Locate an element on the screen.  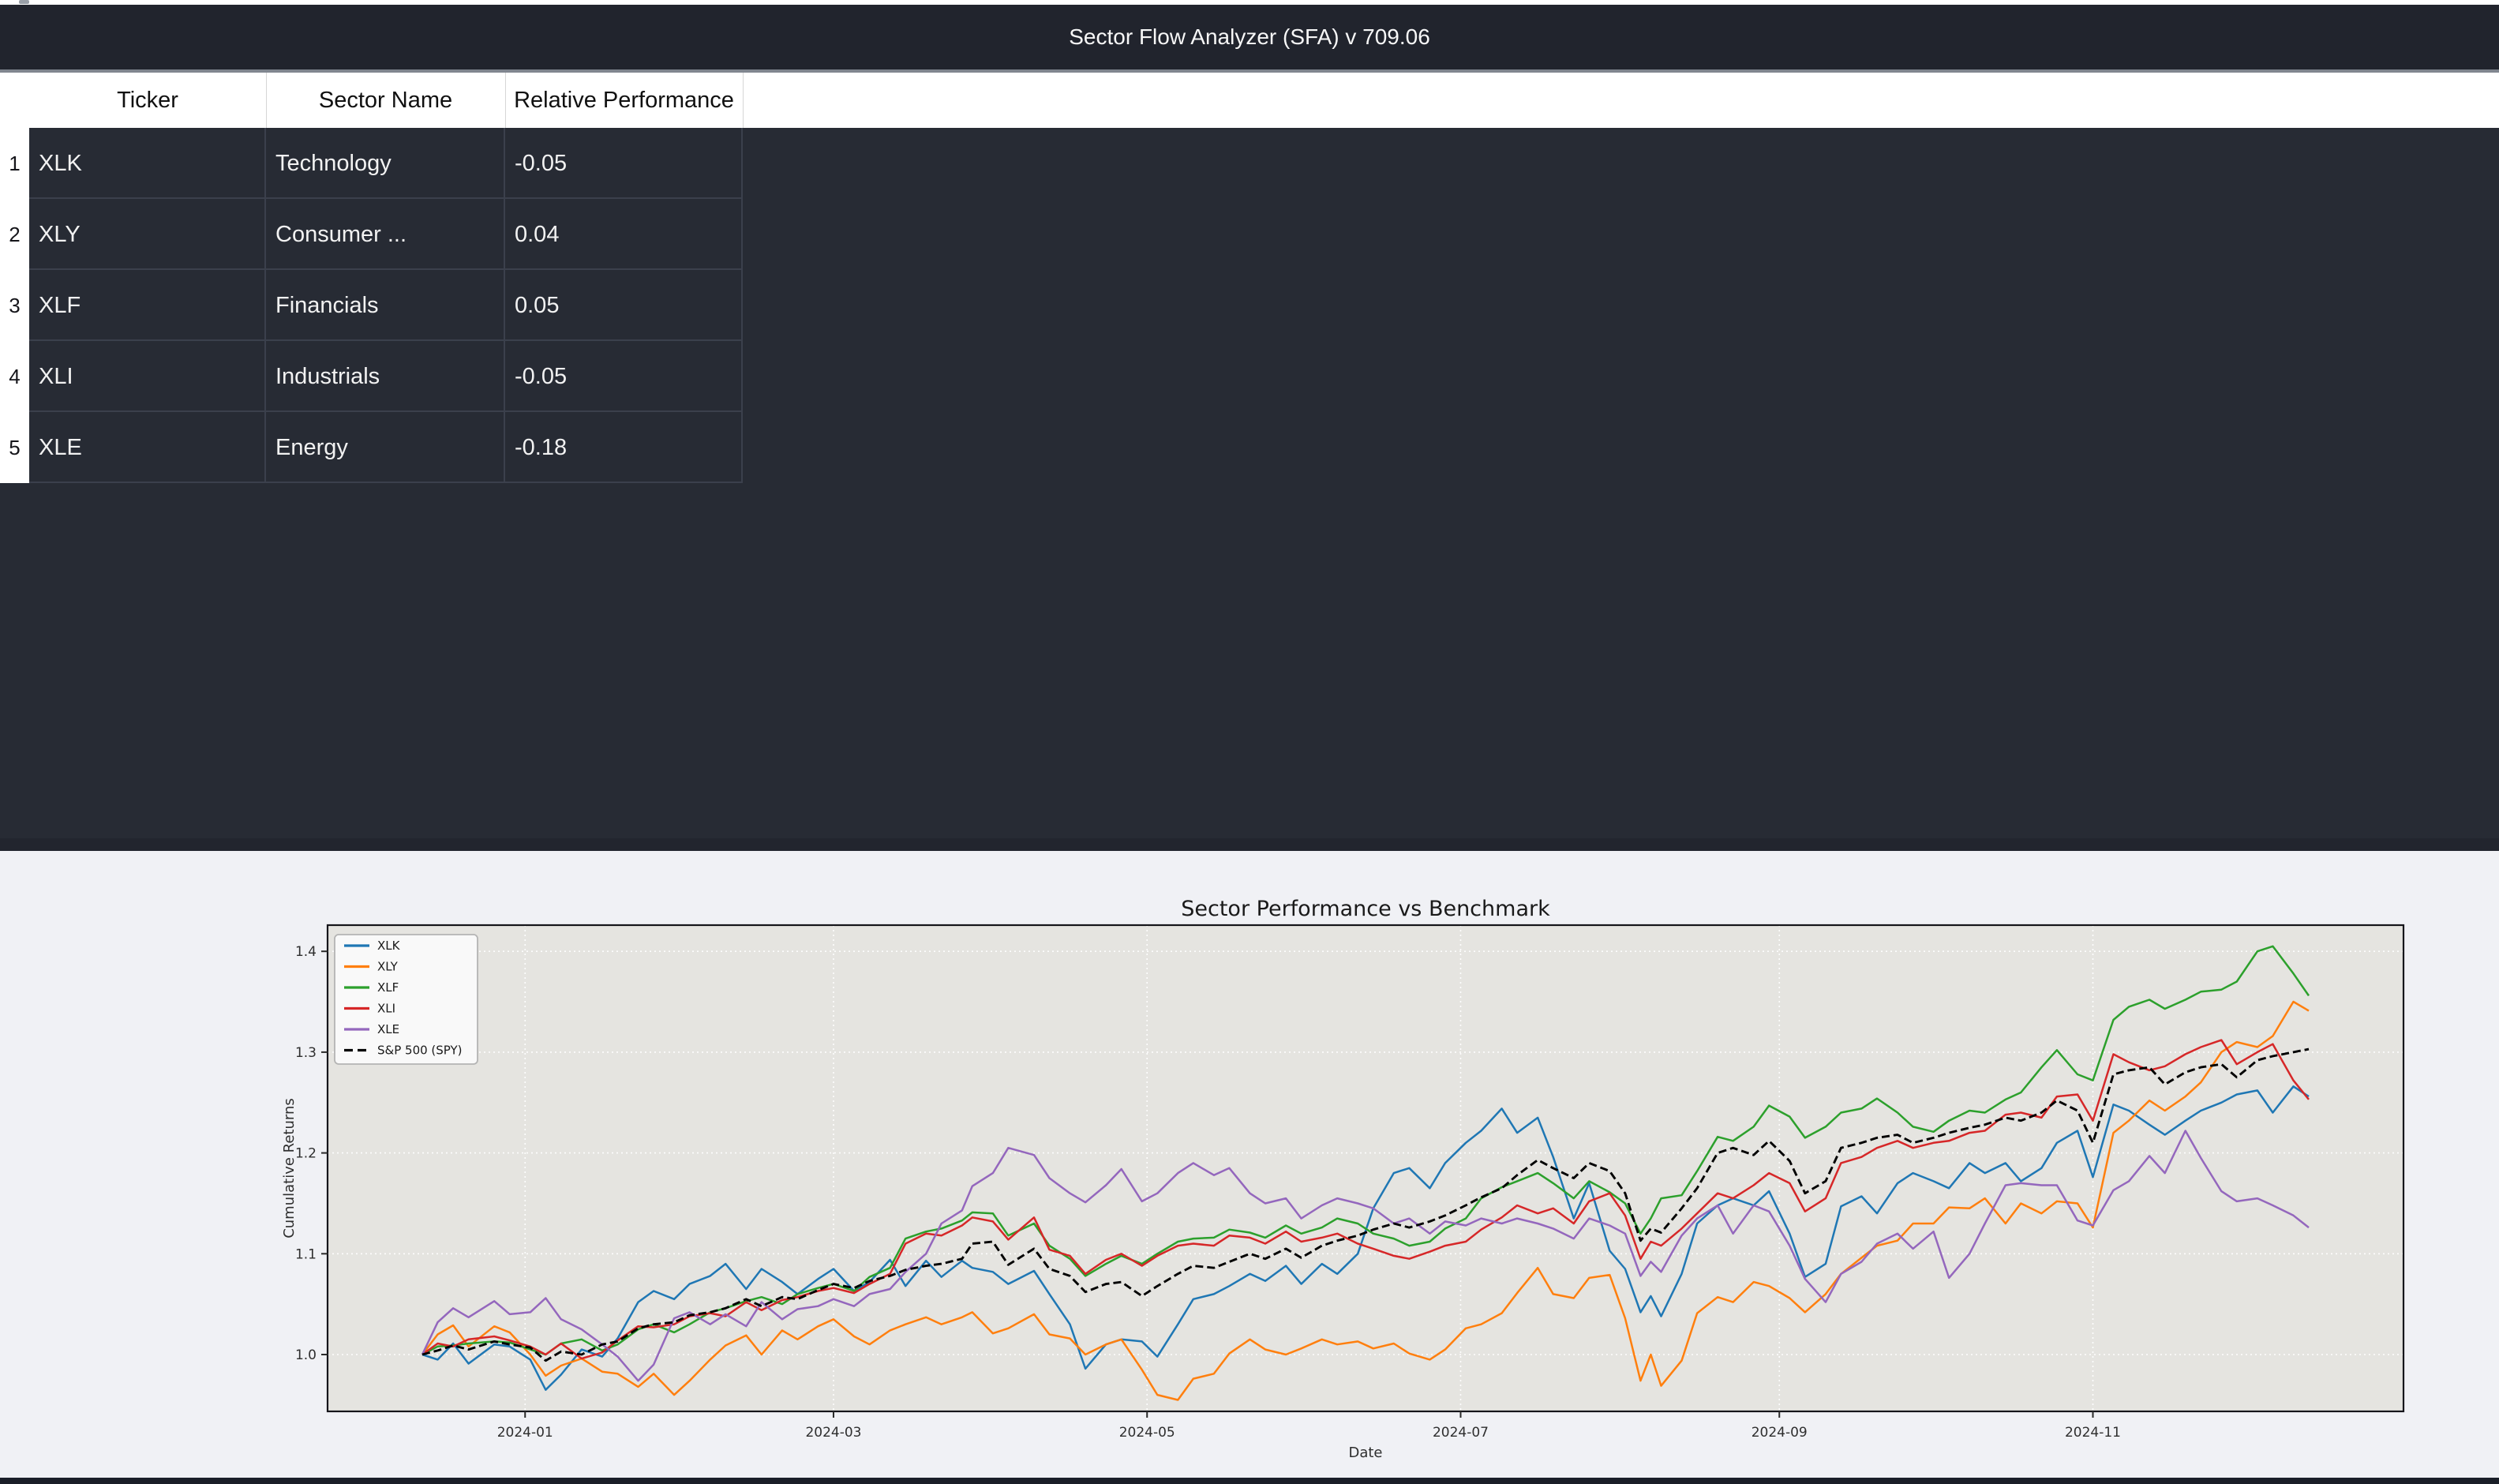
legend: XLK XLY XLF XLI XLE S&P 500 (SPY) is located at coordinates (406, 999).